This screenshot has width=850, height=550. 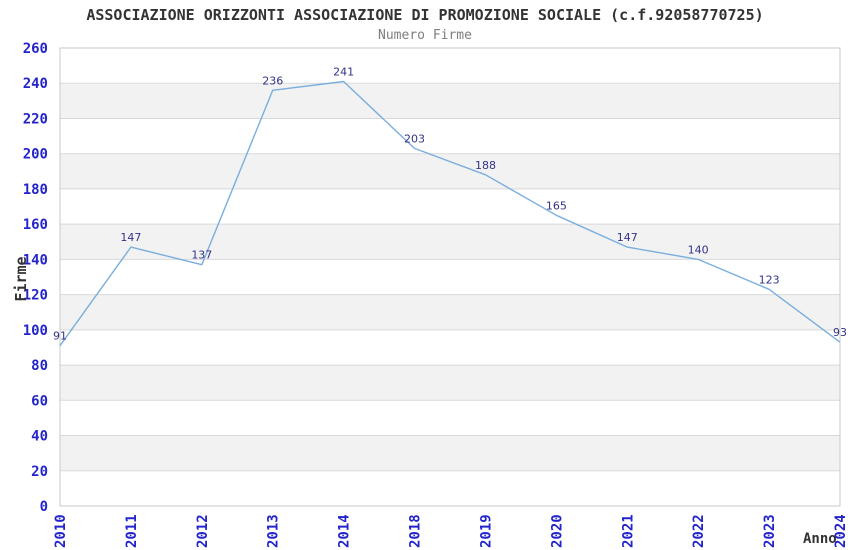 I want to click on x-tick-label: 2021, so click(x=628, y=531).